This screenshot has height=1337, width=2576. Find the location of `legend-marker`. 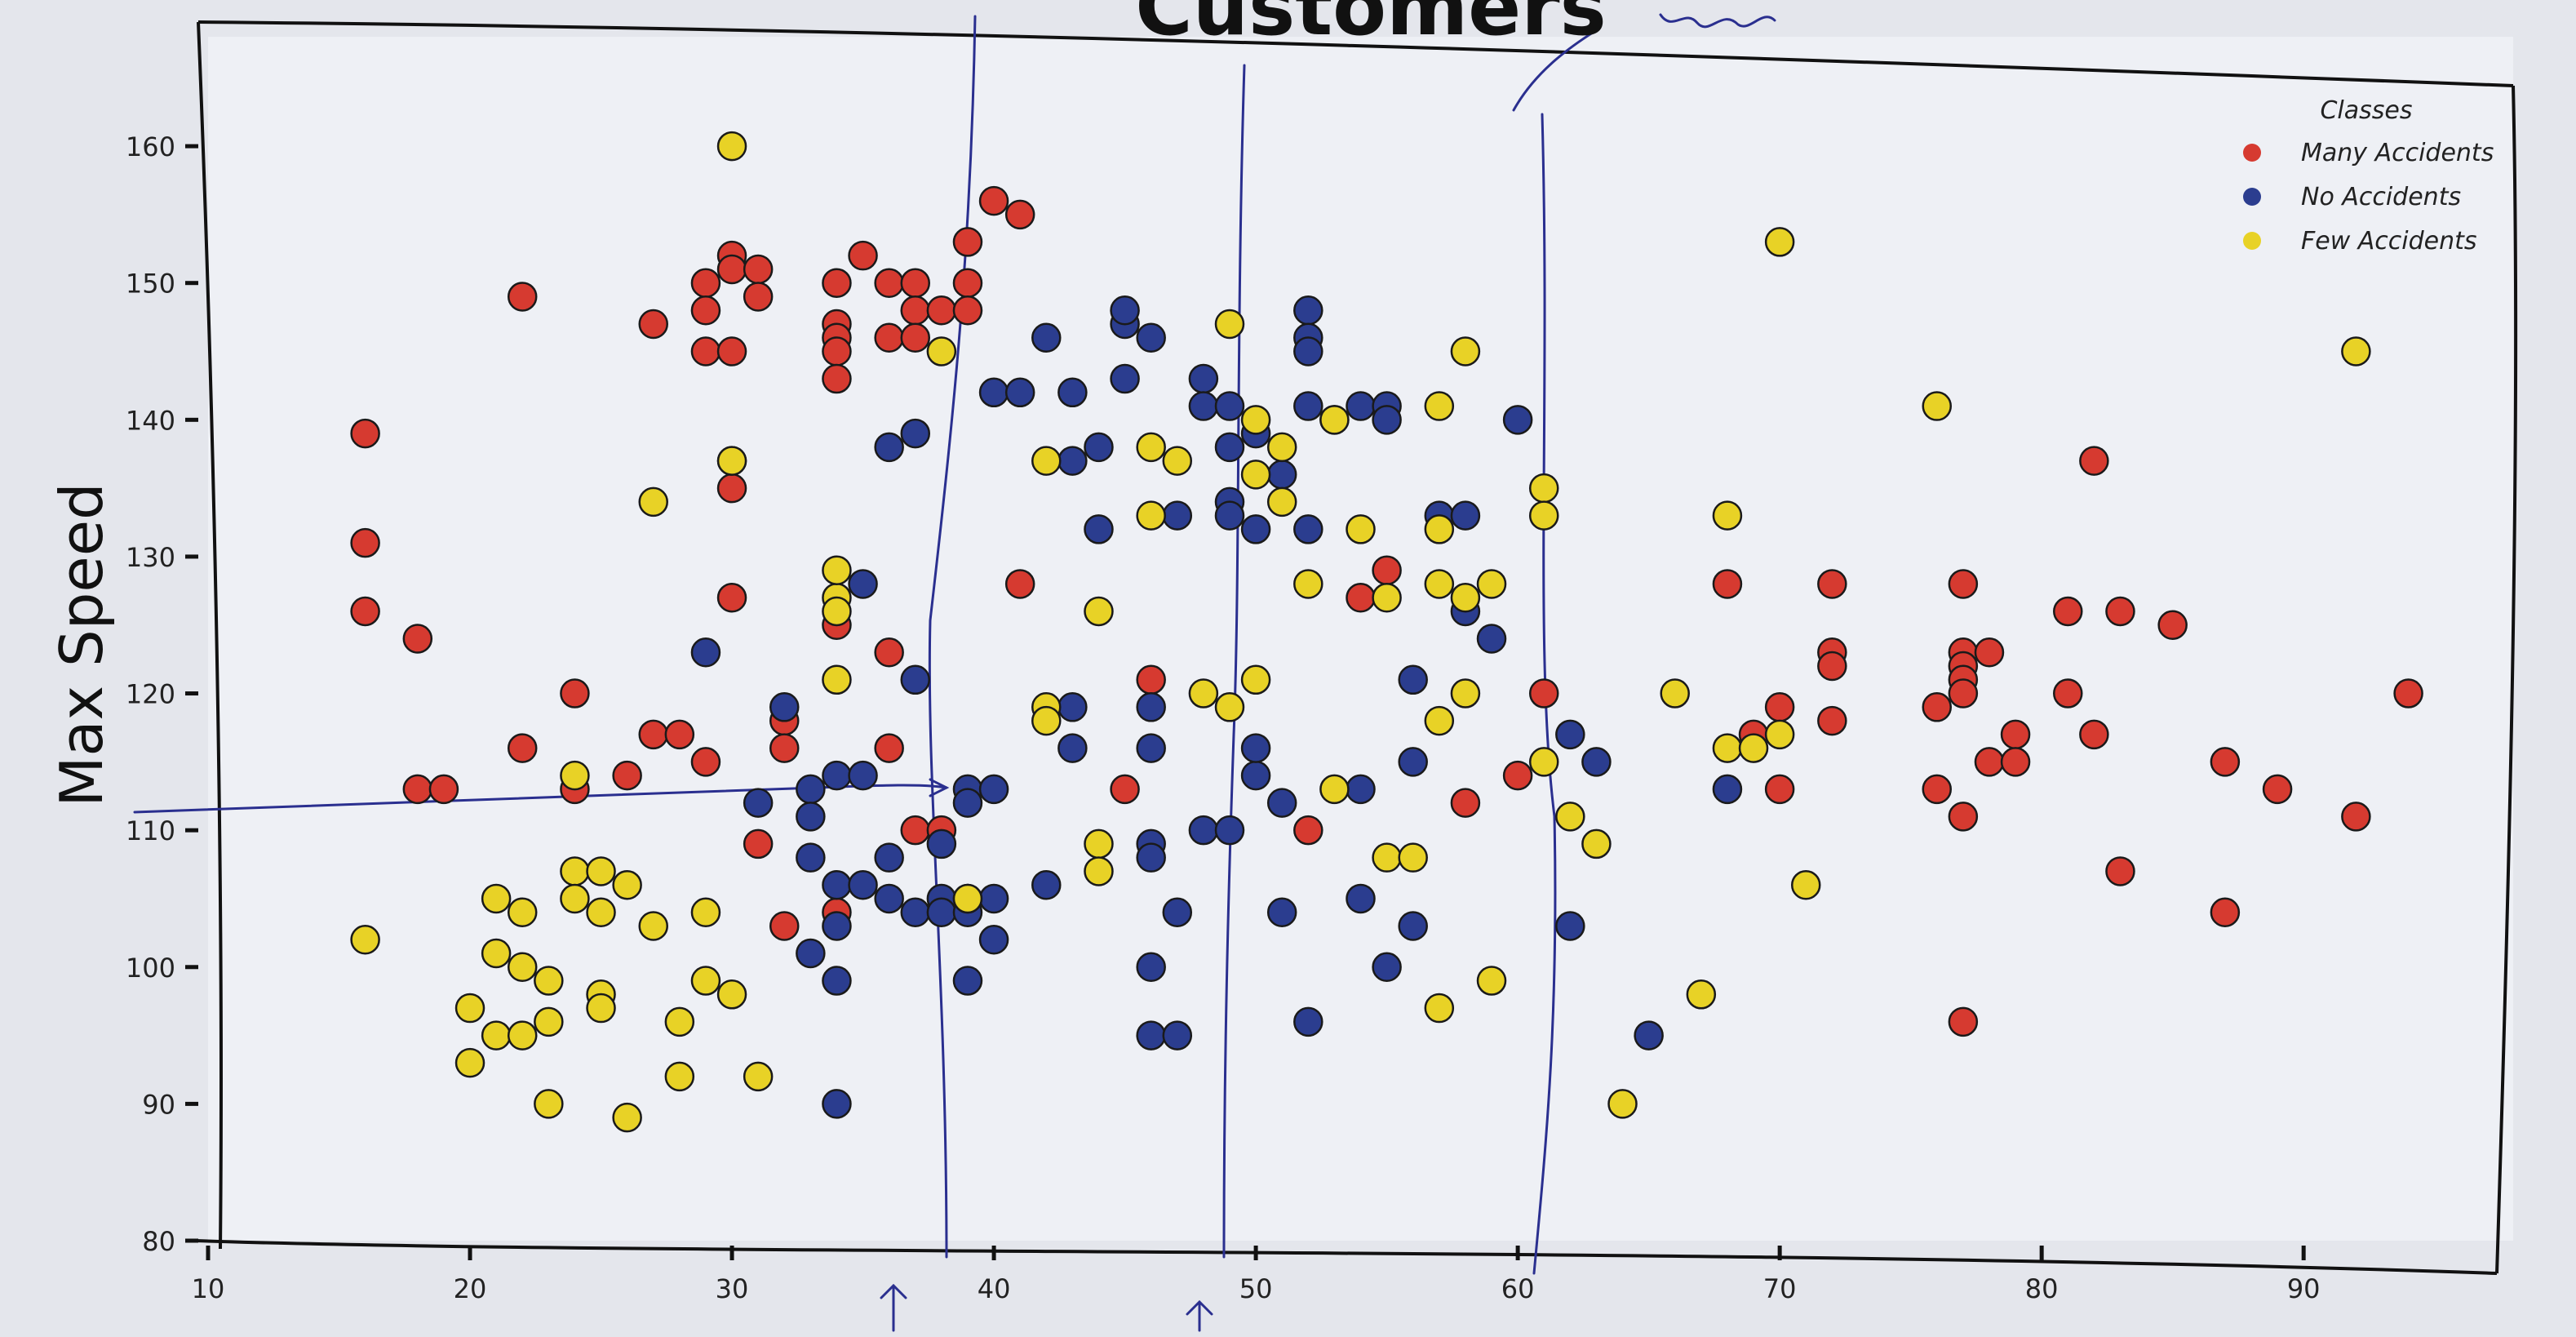

legend-marker is located at coordinates (2252, 153).